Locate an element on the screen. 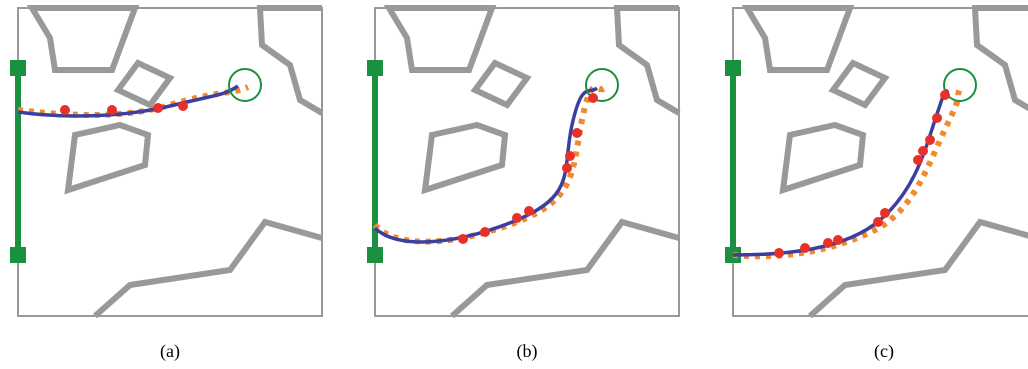  caption: (a) is located at coordinates (170, 351).